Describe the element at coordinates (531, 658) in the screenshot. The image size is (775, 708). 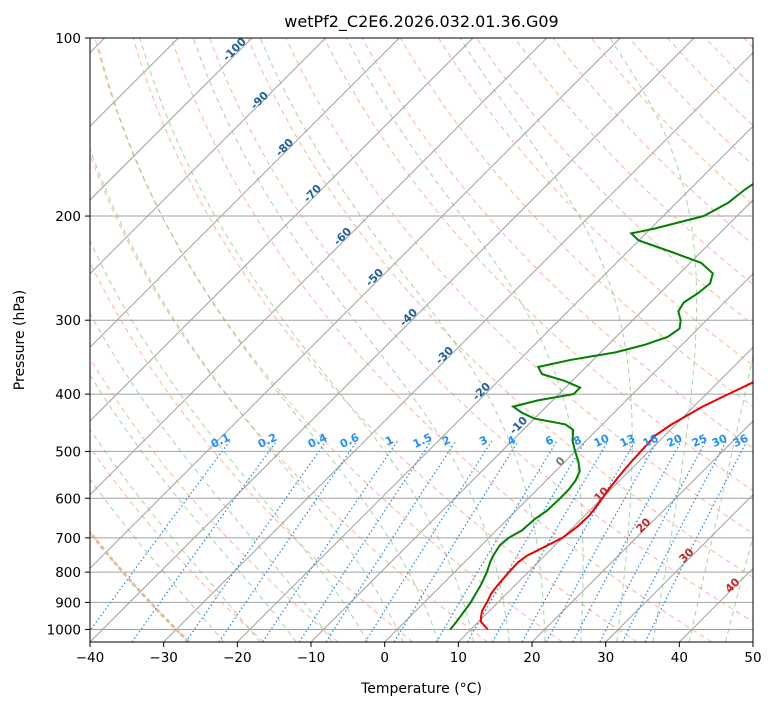
I see `x-tick-label: 20` at that location.